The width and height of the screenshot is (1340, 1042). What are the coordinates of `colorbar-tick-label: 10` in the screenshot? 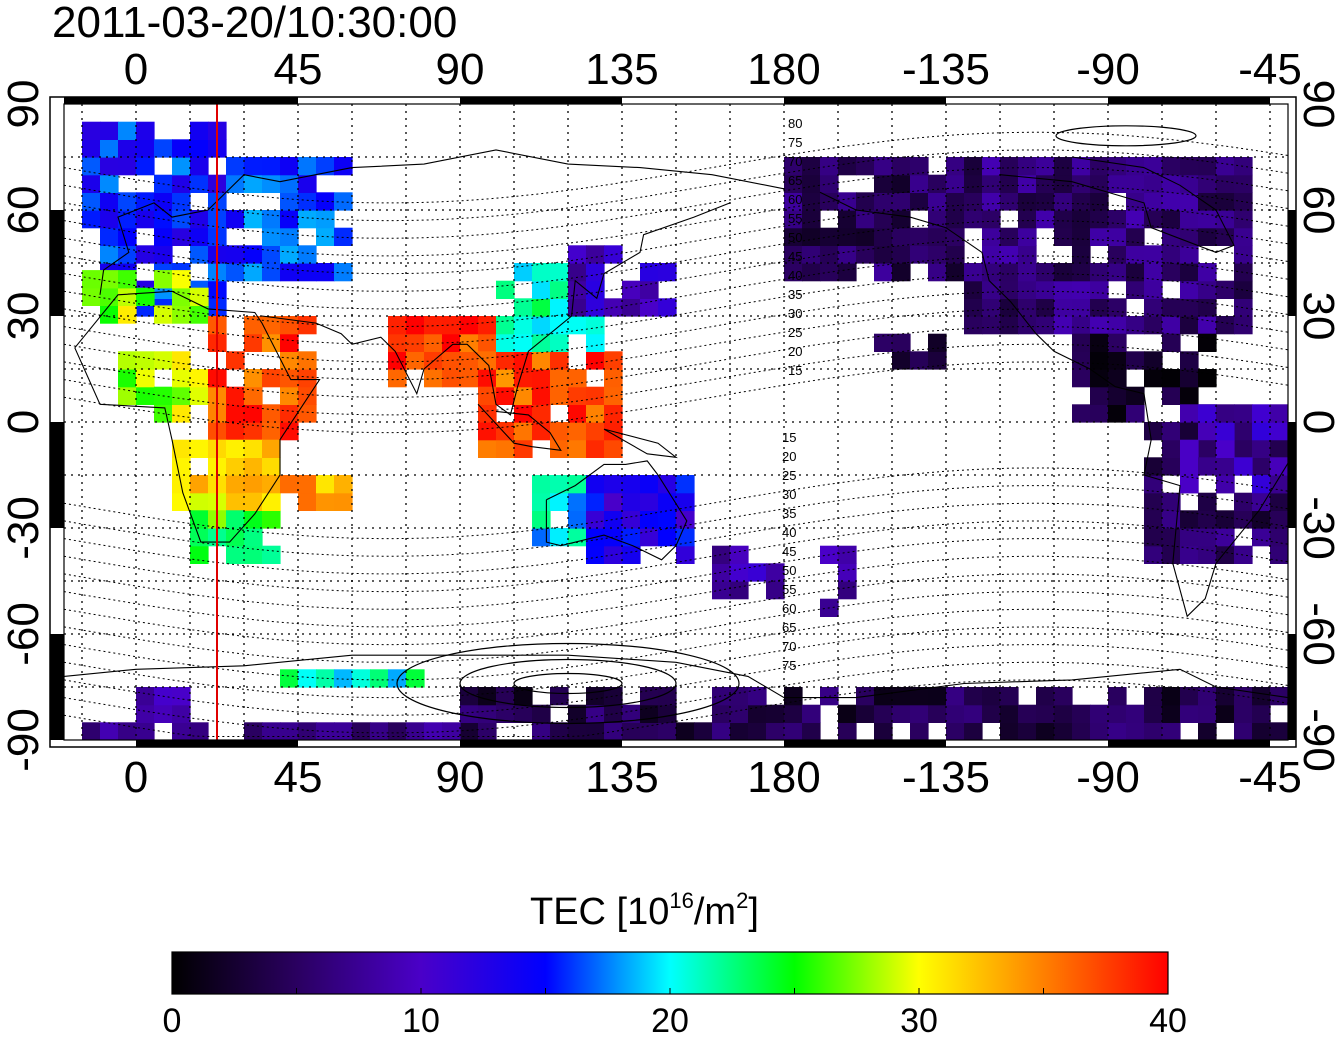 It's located at (421, 1021).